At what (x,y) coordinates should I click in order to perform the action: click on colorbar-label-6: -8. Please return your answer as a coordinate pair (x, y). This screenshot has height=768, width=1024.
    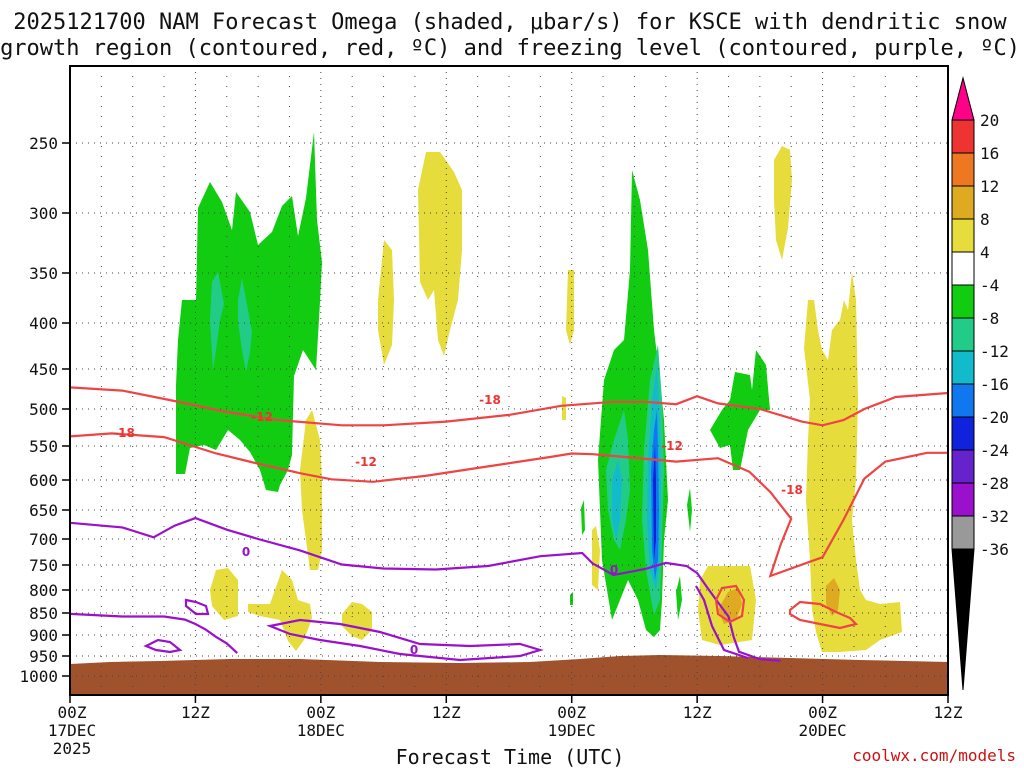
    Looking at the image, I should click on (989, 318).